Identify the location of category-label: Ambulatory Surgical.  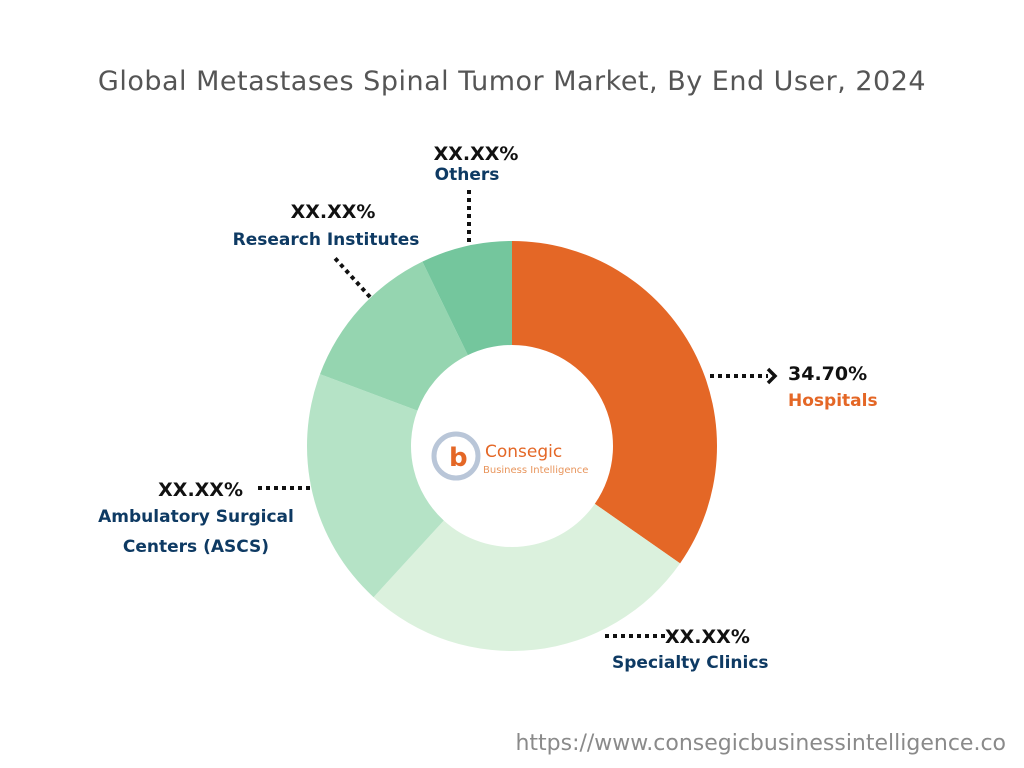
(196, 517).